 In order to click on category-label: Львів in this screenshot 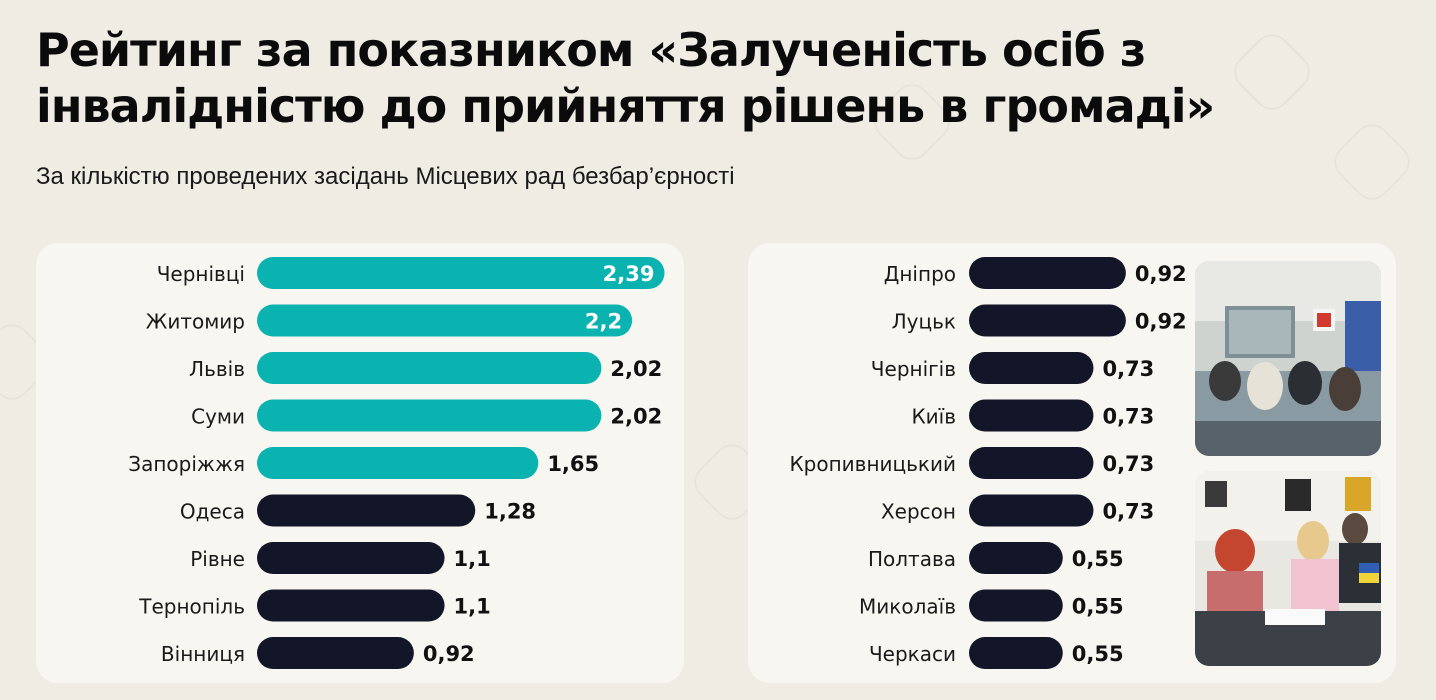, I will do `click(217, 369)`.